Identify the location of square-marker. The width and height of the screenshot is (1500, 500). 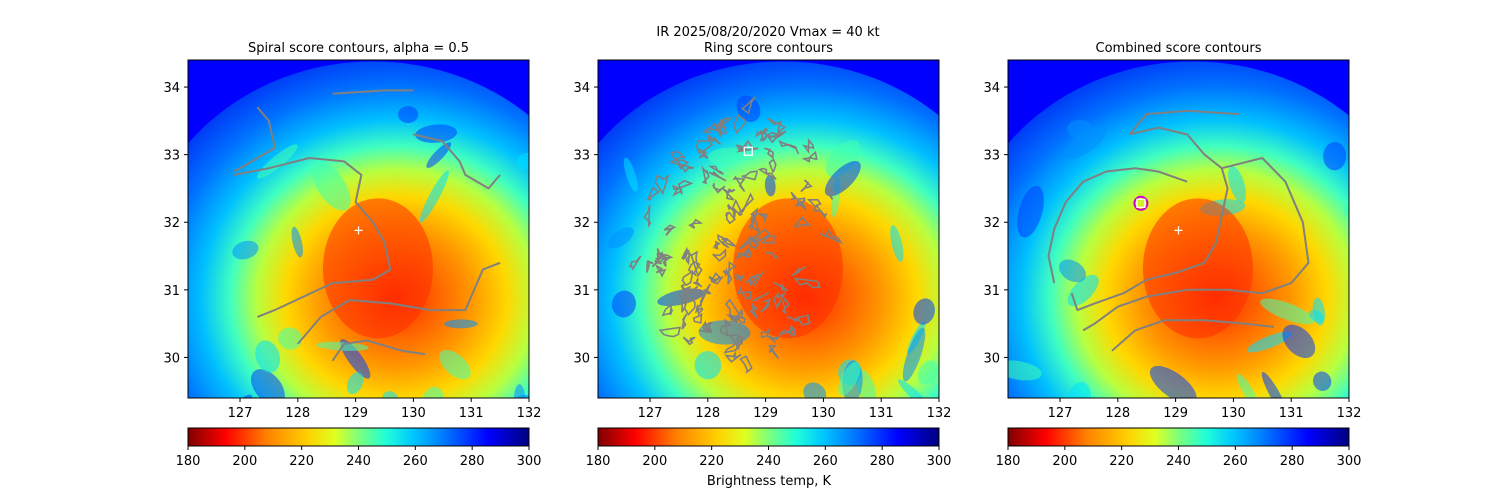
(1141, 203).